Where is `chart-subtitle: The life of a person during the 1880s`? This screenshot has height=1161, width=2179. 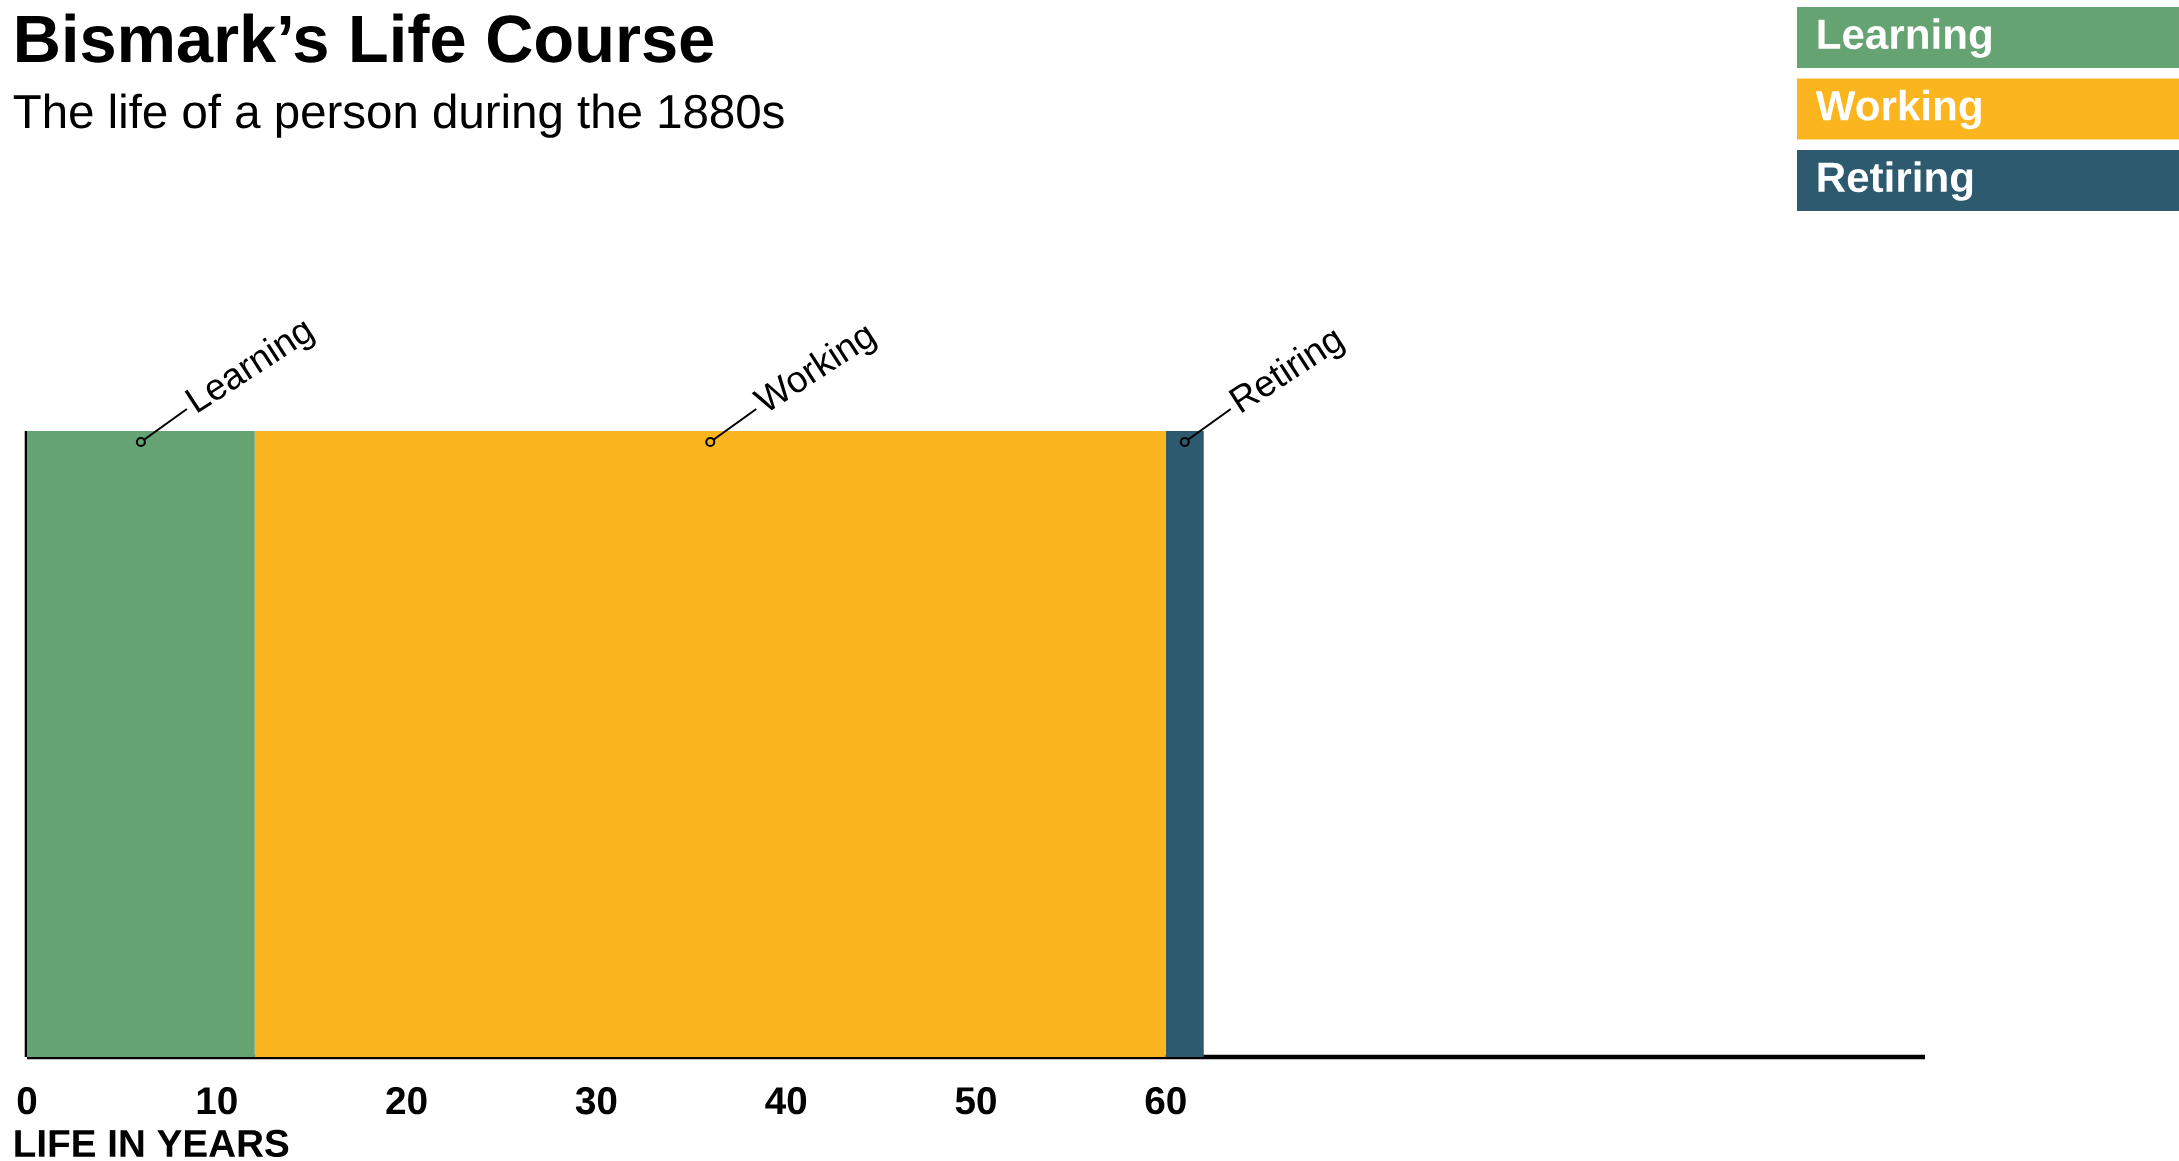 chart-subtitle: The life of a person during the 1880s is located at coordinates (398, 115).